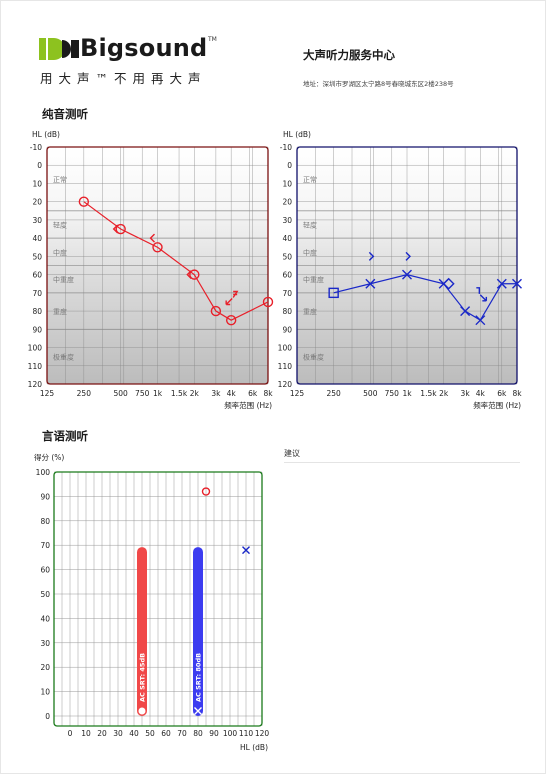  Describe the element at coordinates (466, 393) in the screenshot. I see `x-tick-label: 3k` at that location.